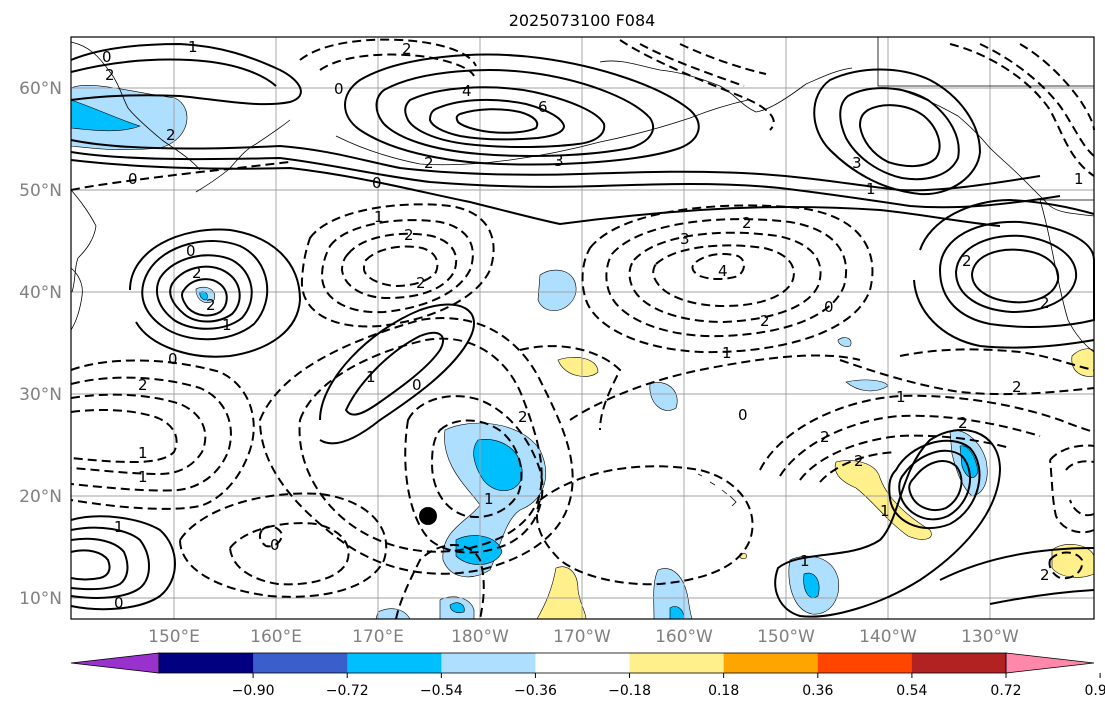 This screenshot has height=712, width=1105. I want to click on contour-dashed-outer-big, so click(690, 388).